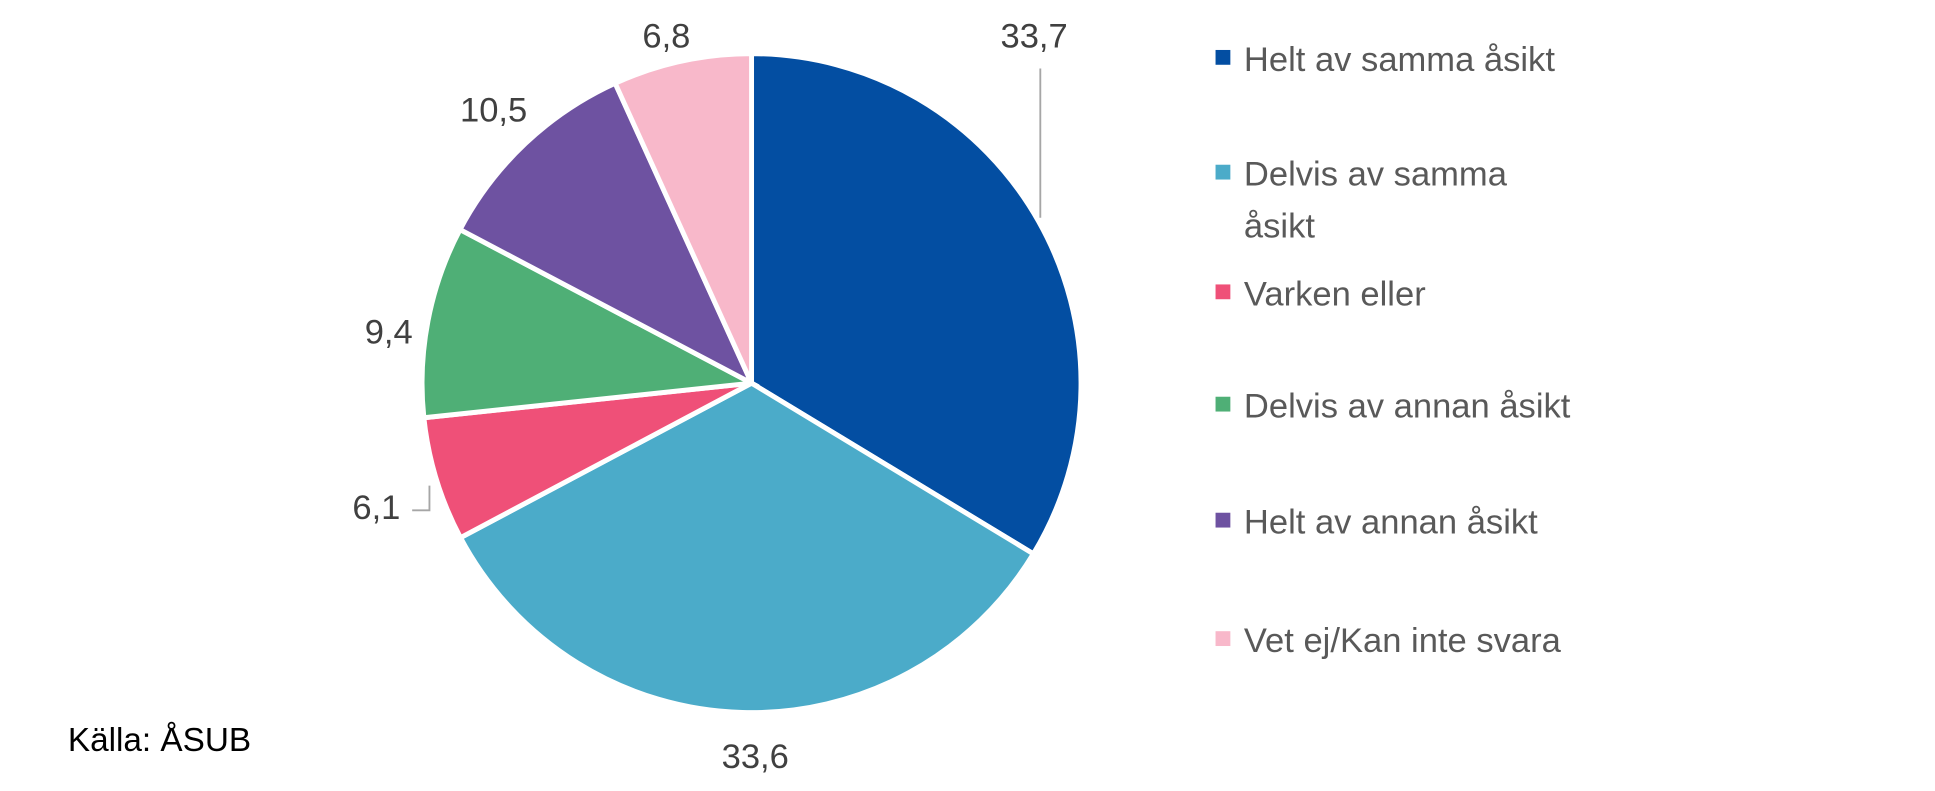 The image size is (1935, 791). What do you see at coordinates (421, 498) in the screenshot?
I see `leader-line-varken-eller` at bounding box center [421, 498].